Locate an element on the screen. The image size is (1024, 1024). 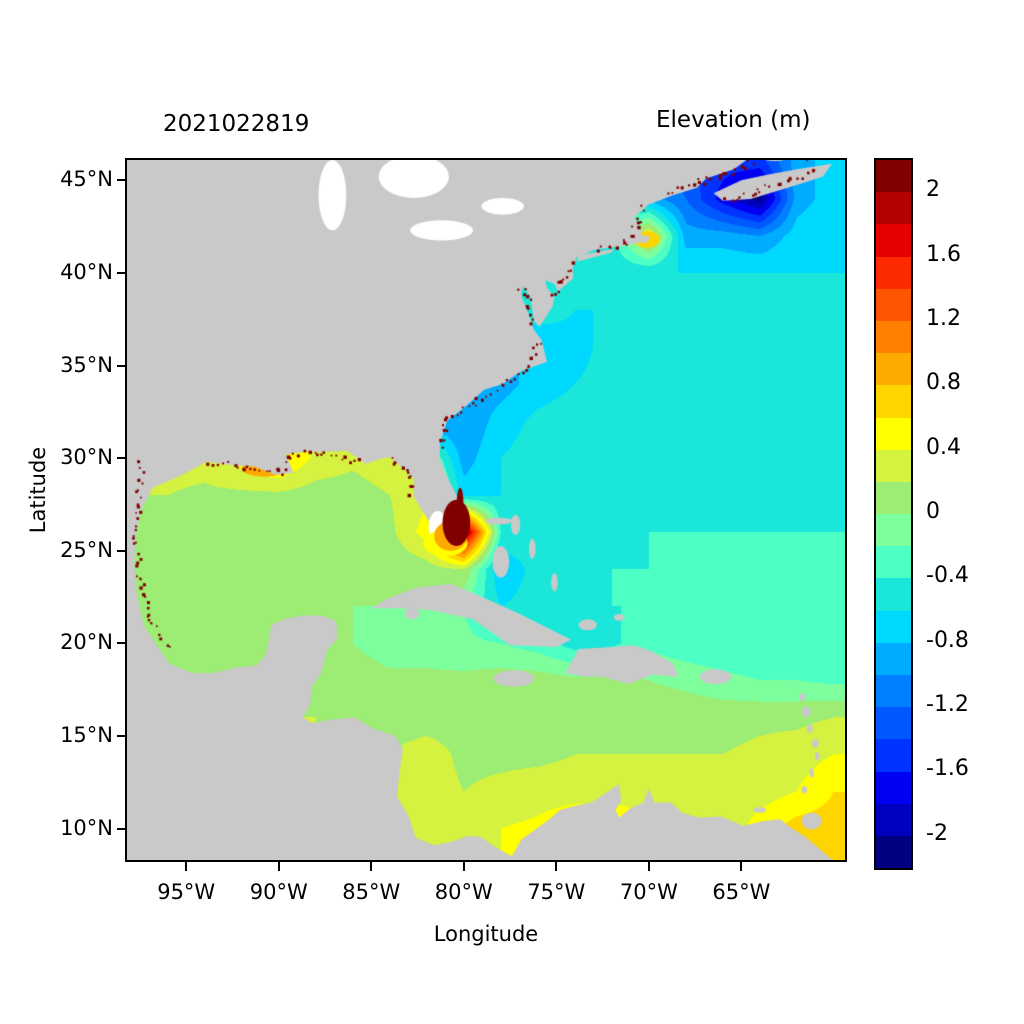
colorbar-tick-label: 1.2 is located at coordinates (943, 318).